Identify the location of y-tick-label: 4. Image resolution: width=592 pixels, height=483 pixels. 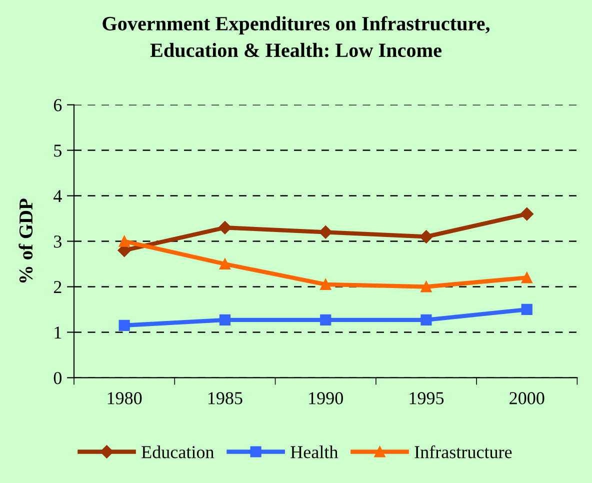
(58, 196).